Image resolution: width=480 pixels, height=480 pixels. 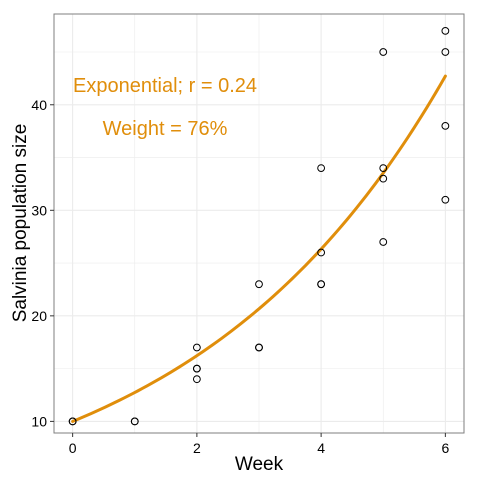 What do you see at coordinates (39, 316) in the screenshot?
I see `y-tick-label: 20` at bounding box center [39, 316].